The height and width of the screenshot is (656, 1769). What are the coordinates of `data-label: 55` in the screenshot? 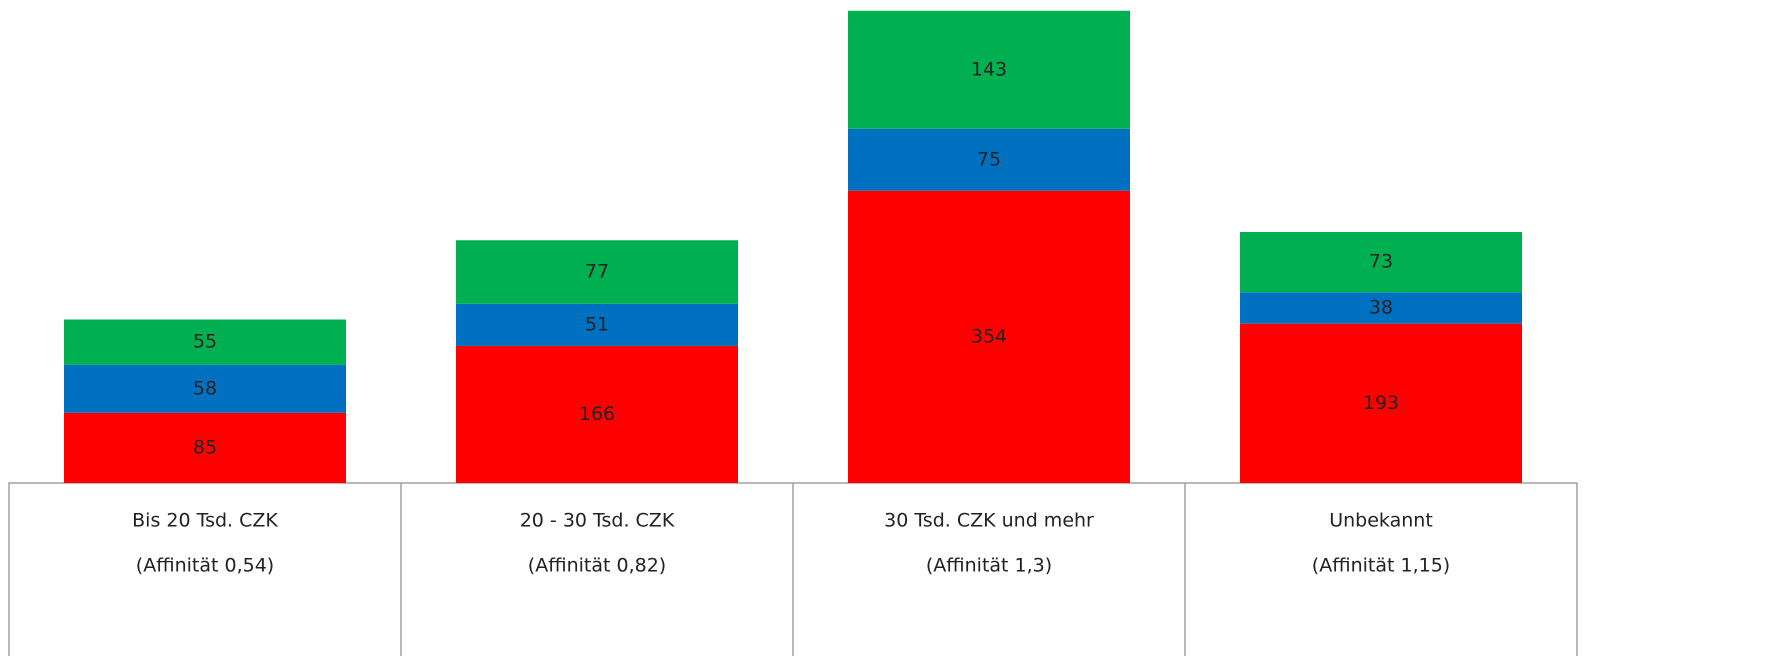 It's located at (205, 342).